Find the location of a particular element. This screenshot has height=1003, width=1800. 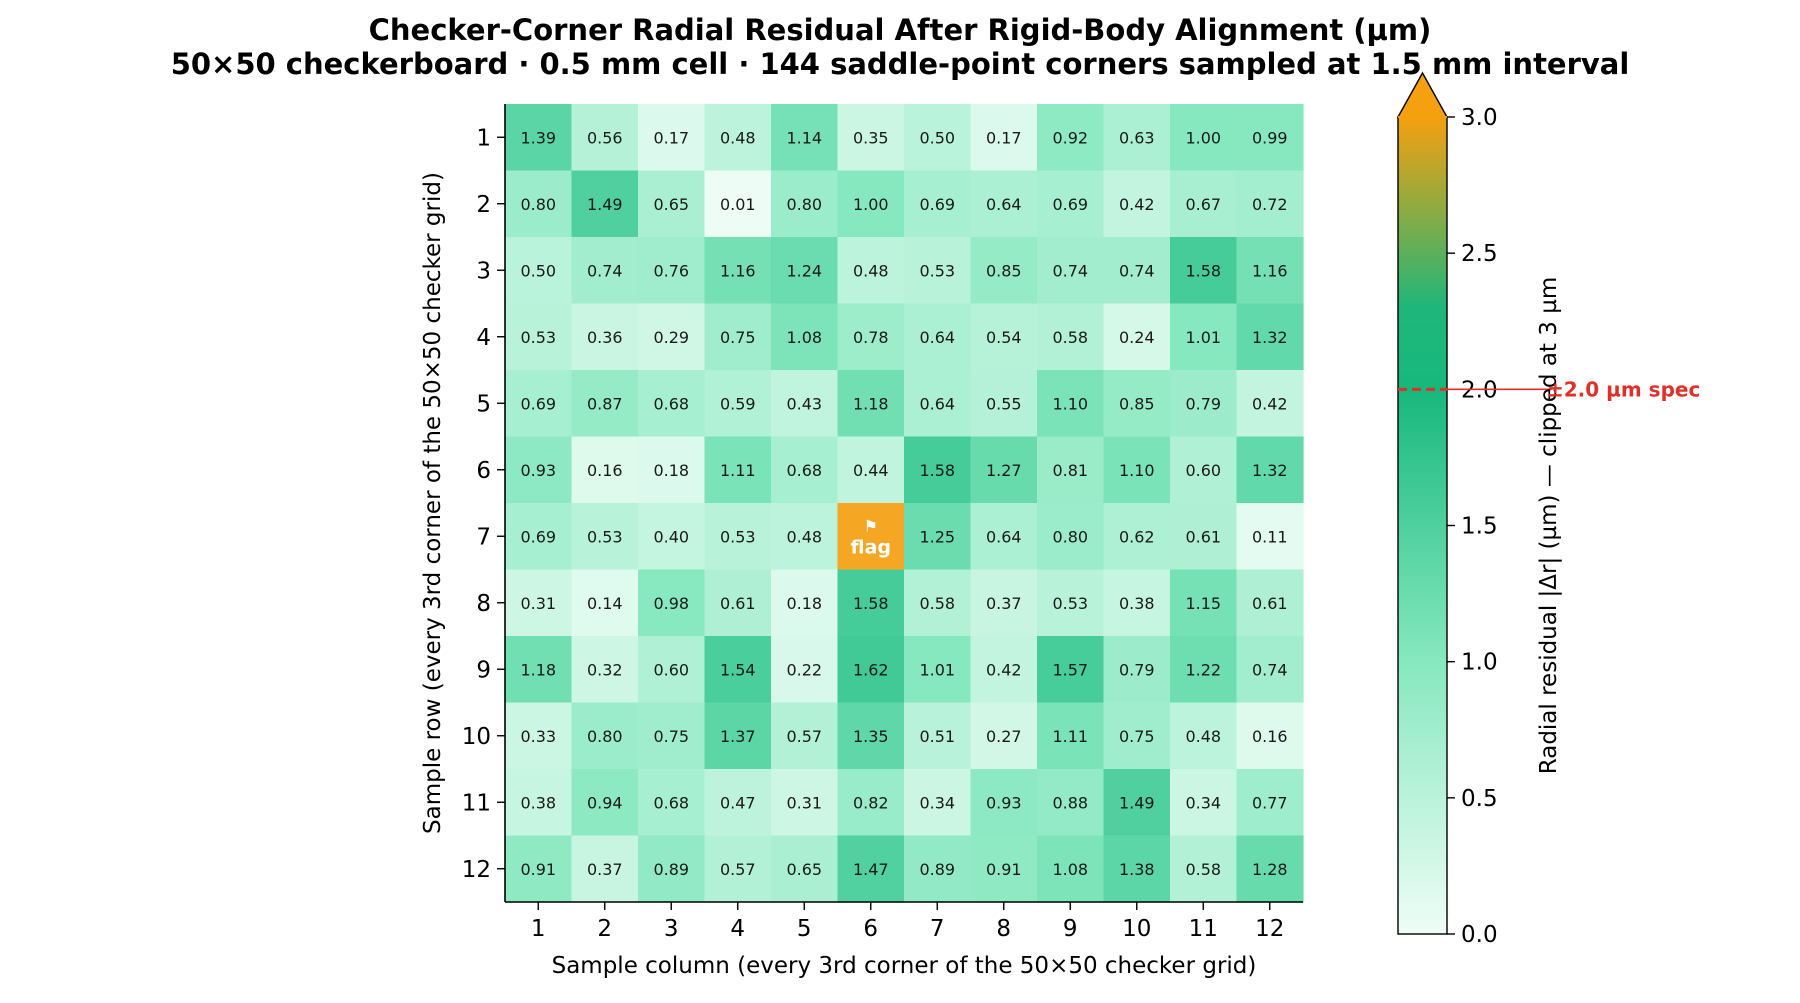

cell-value-label: 0.47 is located at coordinates (738, 802).